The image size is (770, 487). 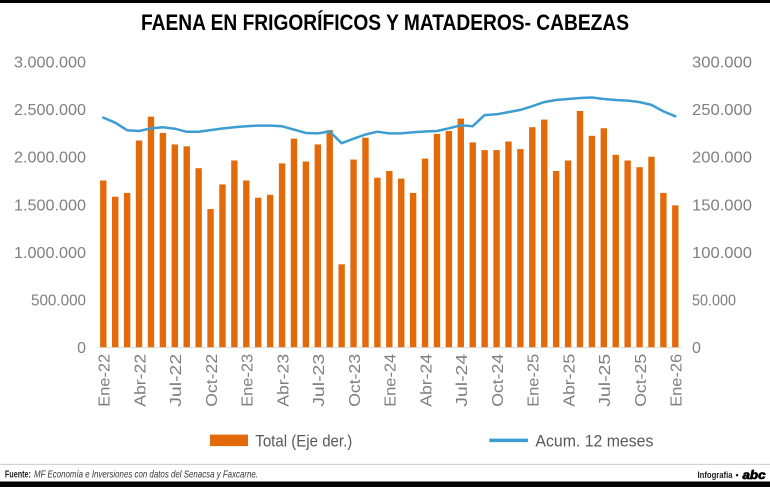 I want to click on svg-text: 200.000, so click(x=722, y=158).